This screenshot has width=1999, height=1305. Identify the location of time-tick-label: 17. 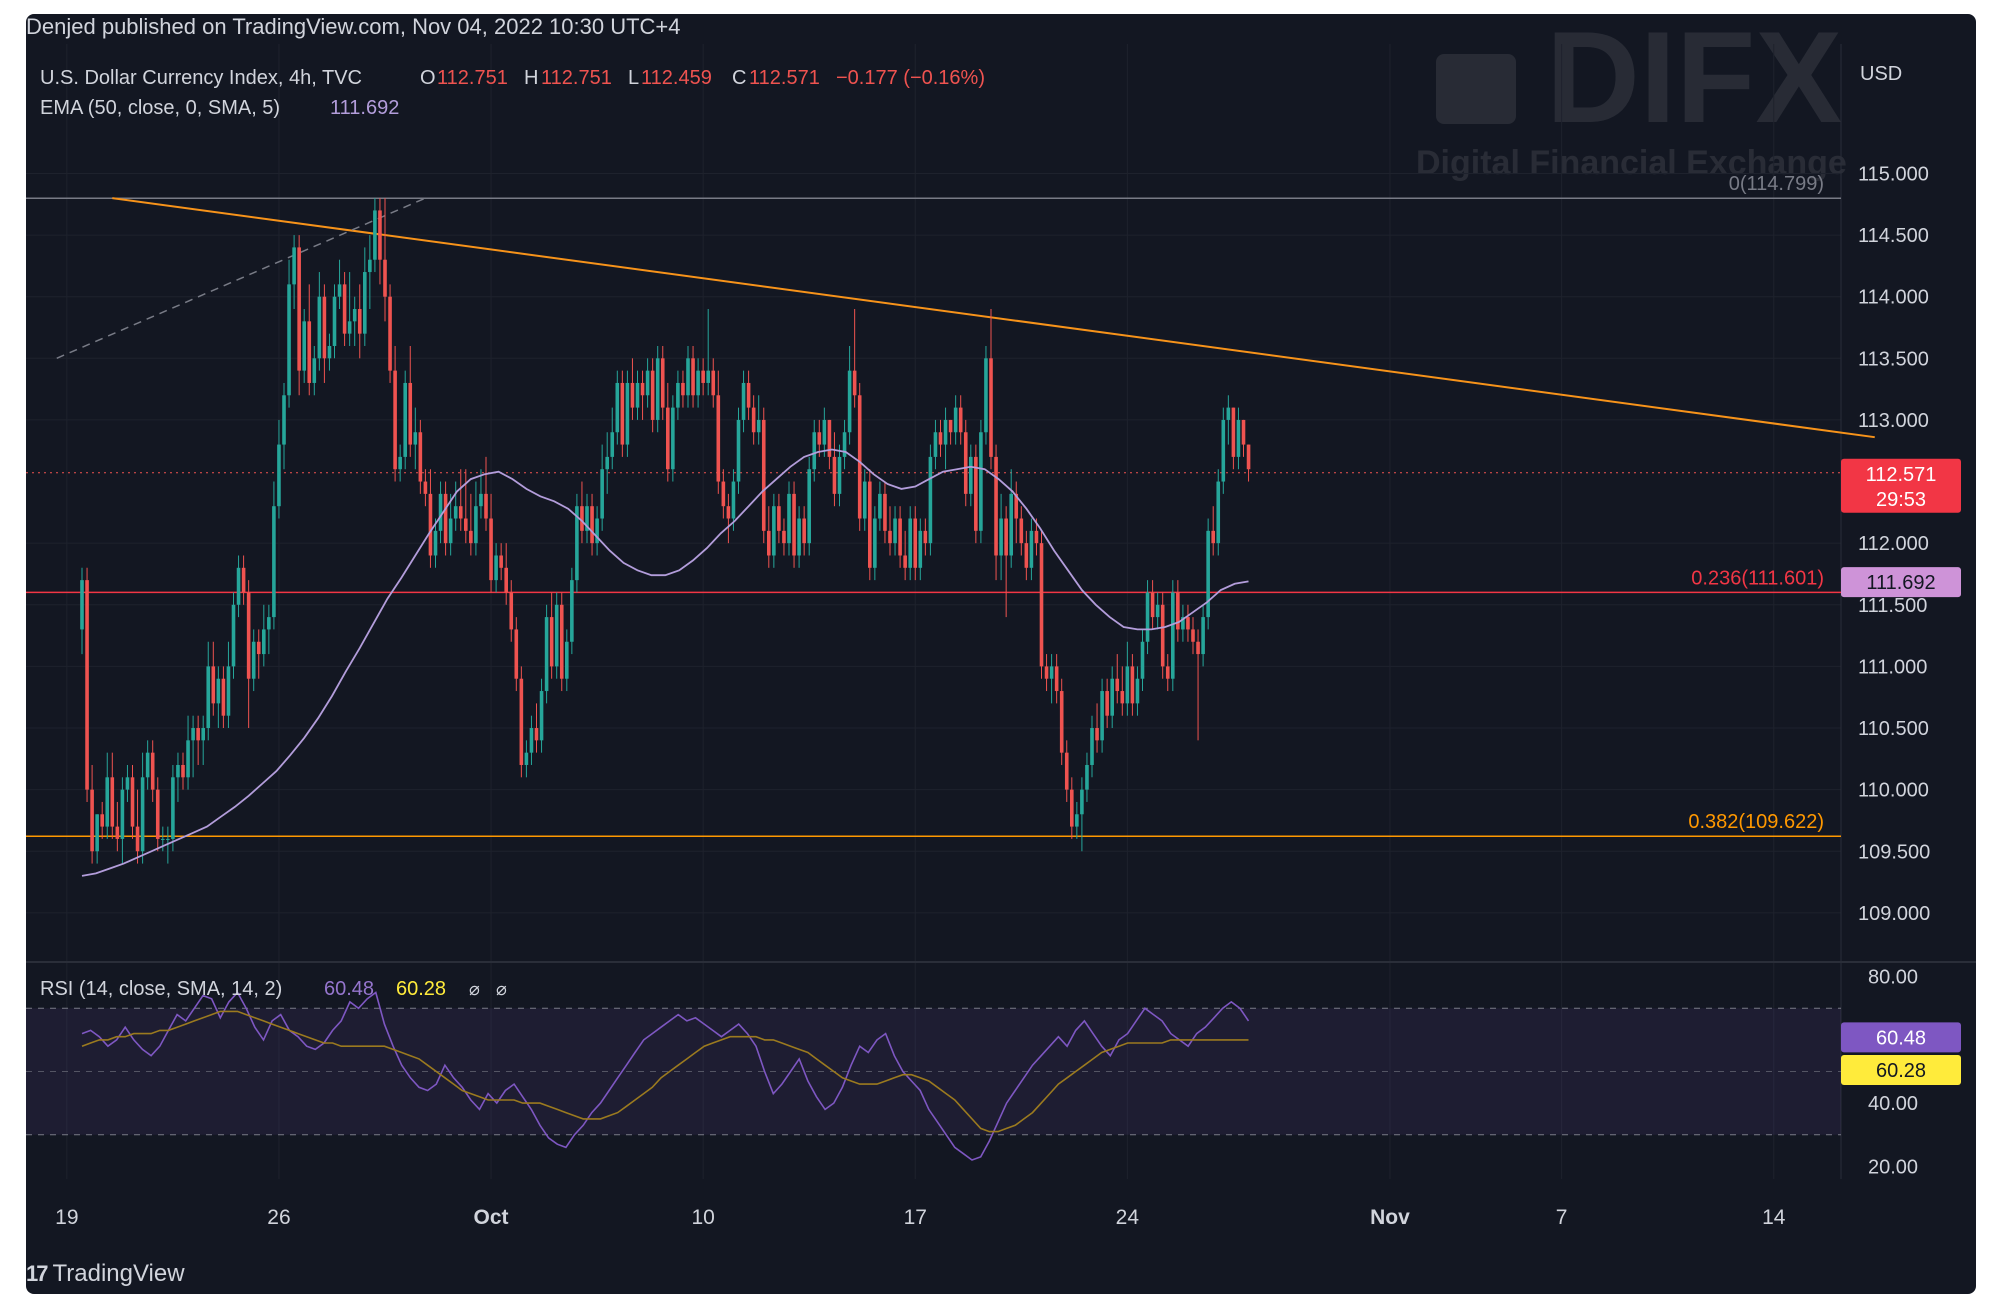
(915, 1217).